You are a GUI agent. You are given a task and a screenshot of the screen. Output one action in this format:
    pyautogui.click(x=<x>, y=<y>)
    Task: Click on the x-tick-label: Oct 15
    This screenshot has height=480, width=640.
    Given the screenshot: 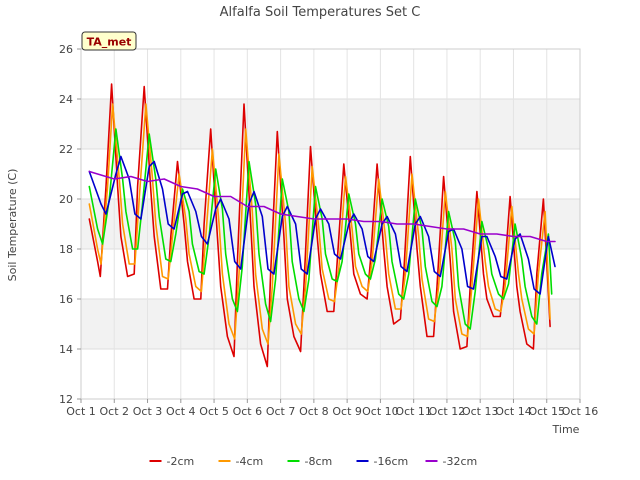 What is the action you would take?
    pyautogui.click(x=546, y=411)
    